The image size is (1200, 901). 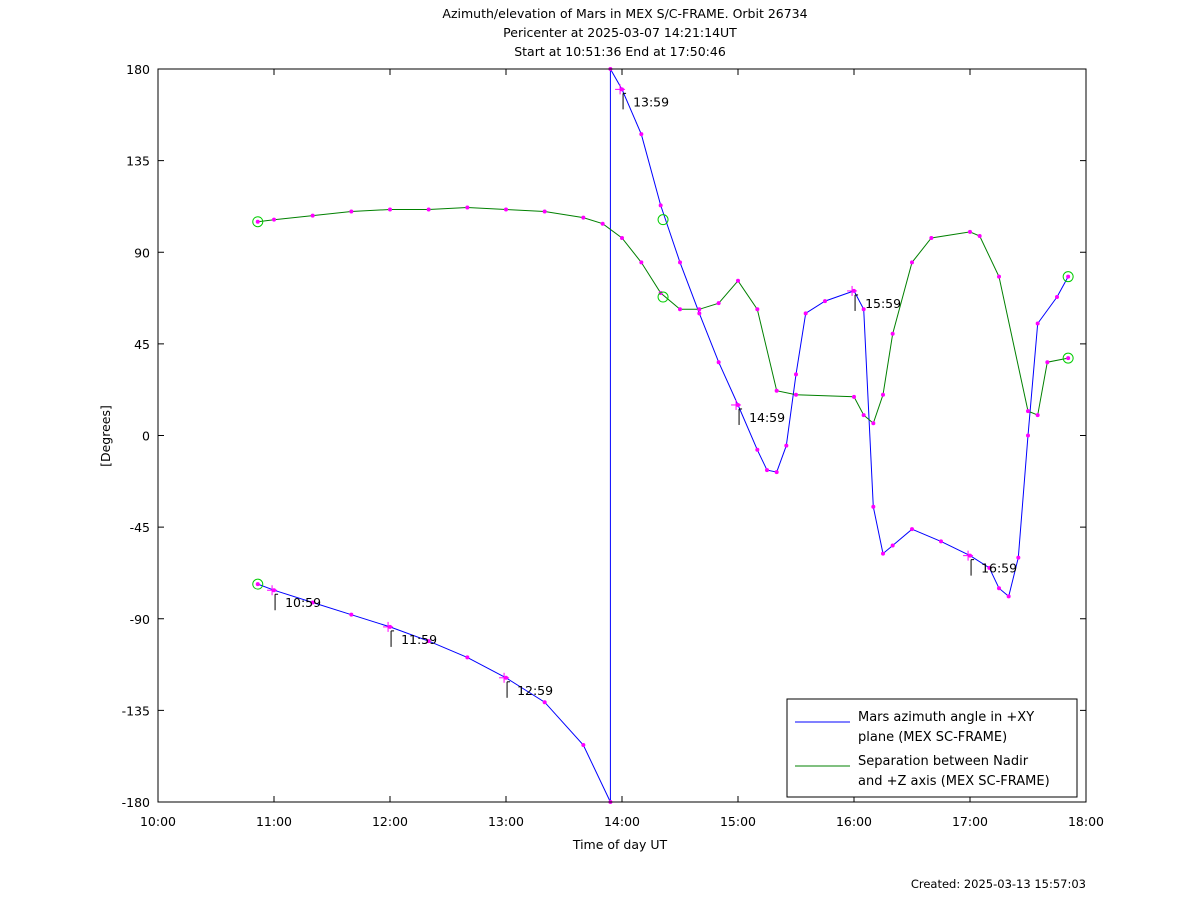 I want to click on end-circle-azimuth, so click(x=1068, y=277).